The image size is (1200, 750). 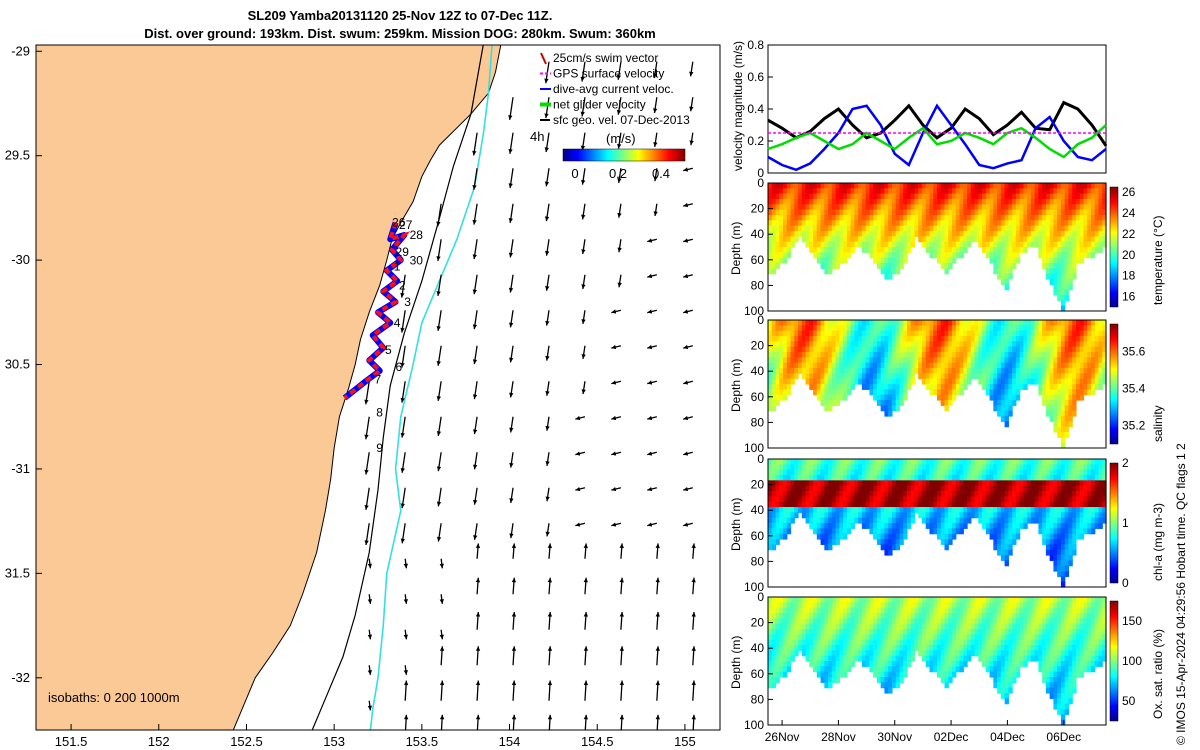 I want to click on depth-label: Depth (m), so click(x=736, y=248).